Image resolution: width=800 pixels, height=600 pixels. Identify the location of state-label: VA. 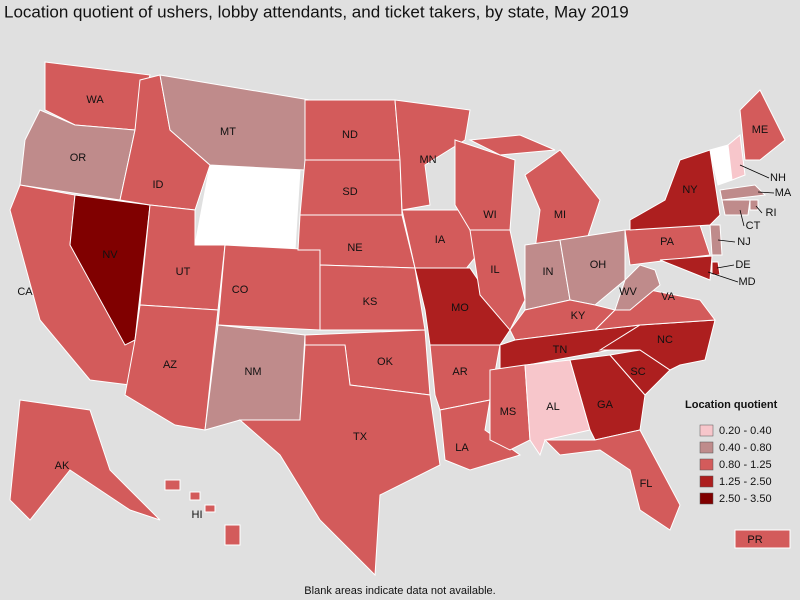
(668, 297).